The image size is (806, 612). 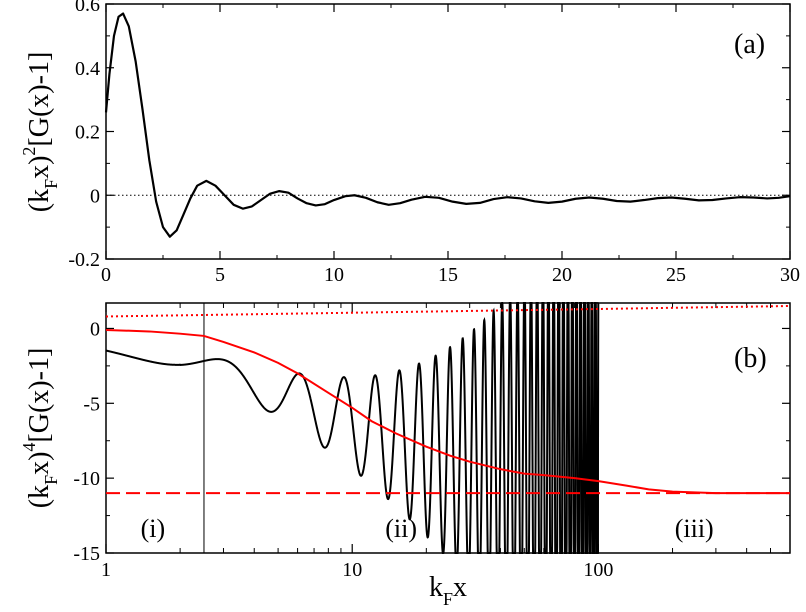 What do you see at coordinates (106, 275) in the screenshot?
I see `a-xtick-label: 0` at bounding box center [106, 275].